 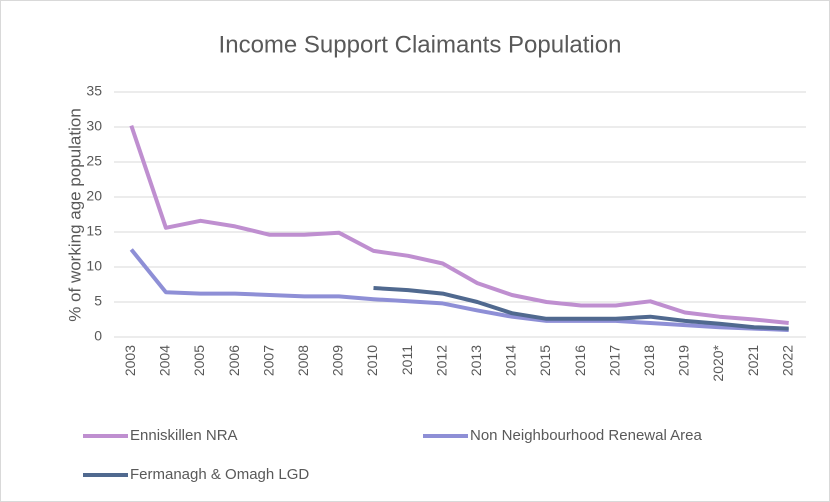 What do you see at coordinates (420, 44) in the screenshot?
I see `chart-title: Income Support Claimants Population` at bounding box center [420, 44].